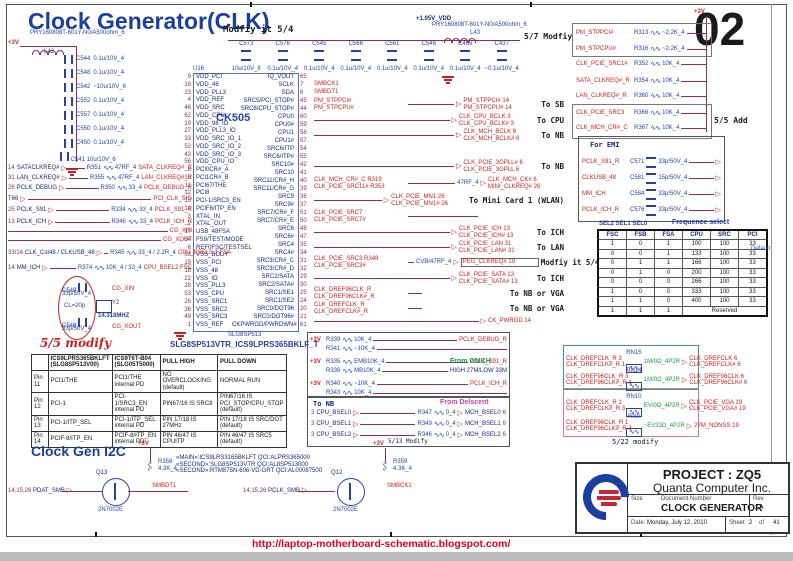  I want to click on resistor-value: 10K_4, so click(671, 128).